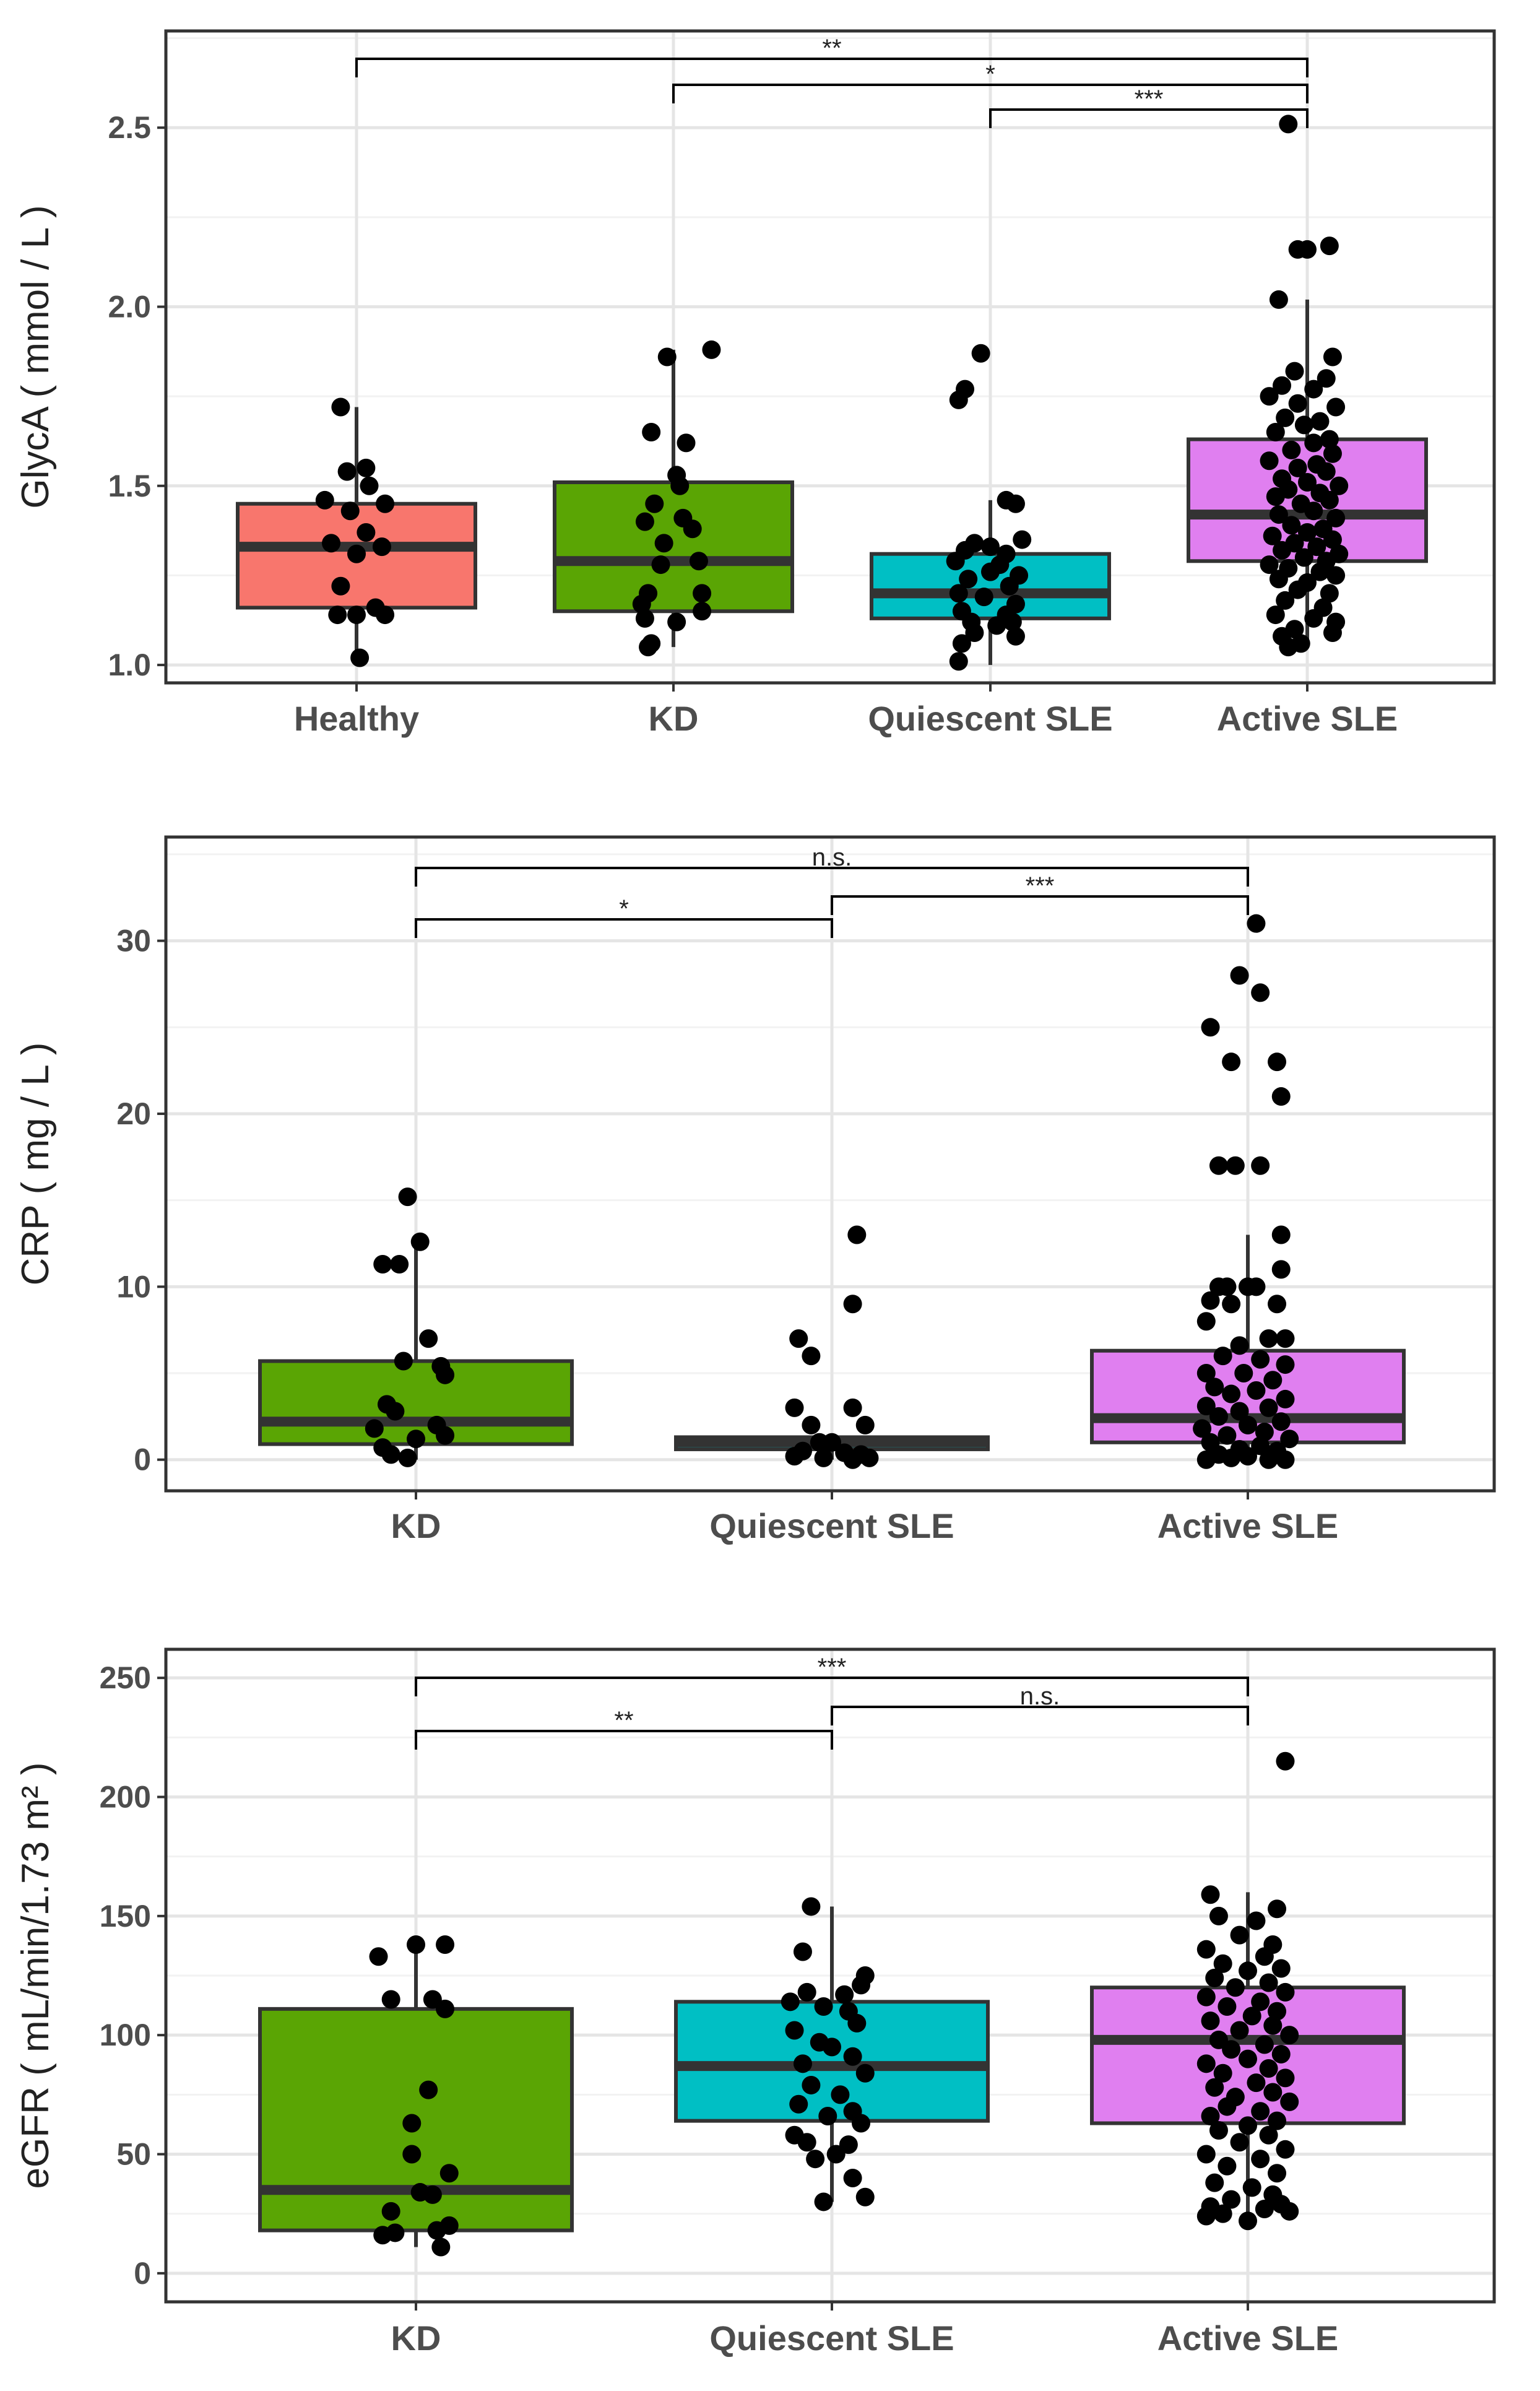 Image resolution: width=1540 pixels, height=2391 pixels. I want to click on y-tick-label: 0, so click(143, 1460).